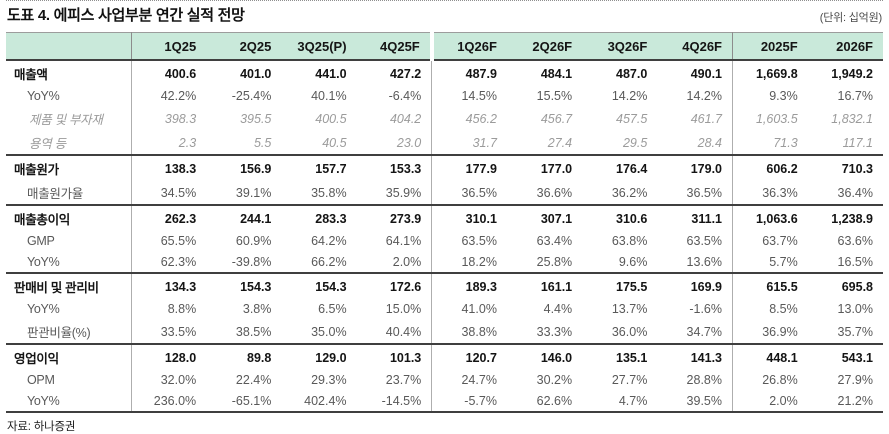  I want to click on value-cell: 39.5%, so click(695, 401).